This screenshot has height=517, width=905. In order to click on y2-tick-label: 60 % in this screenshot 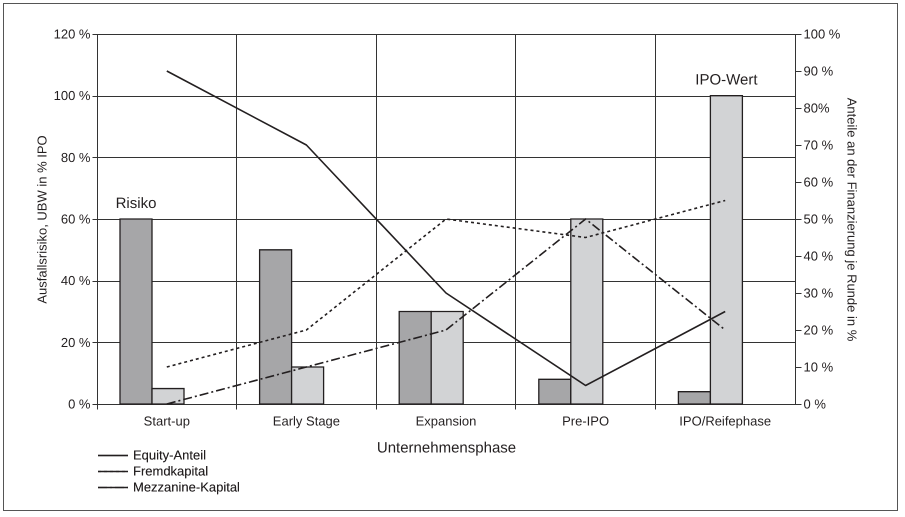, I will do `click(819, 182)`.